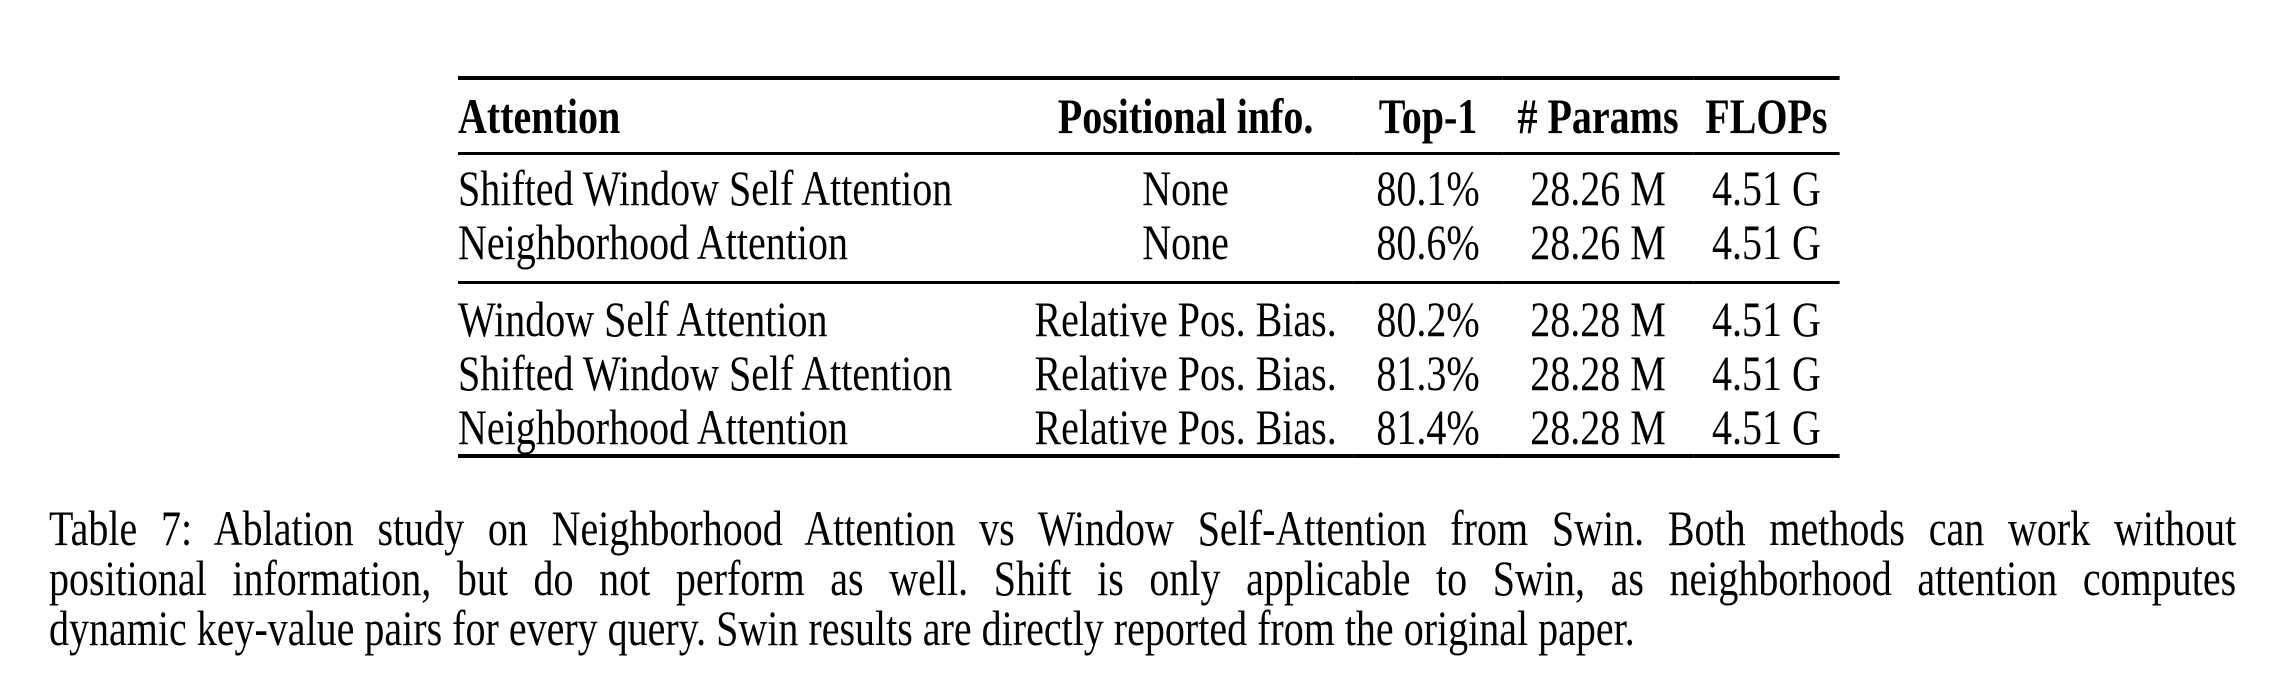 Image resolution: width=2286 pixels, height=691 pixels. What do you see at coordinates (1428, 373) in the screenshot?
I see `cell-top1: 81.3%` at bounding box center [1428, 373].